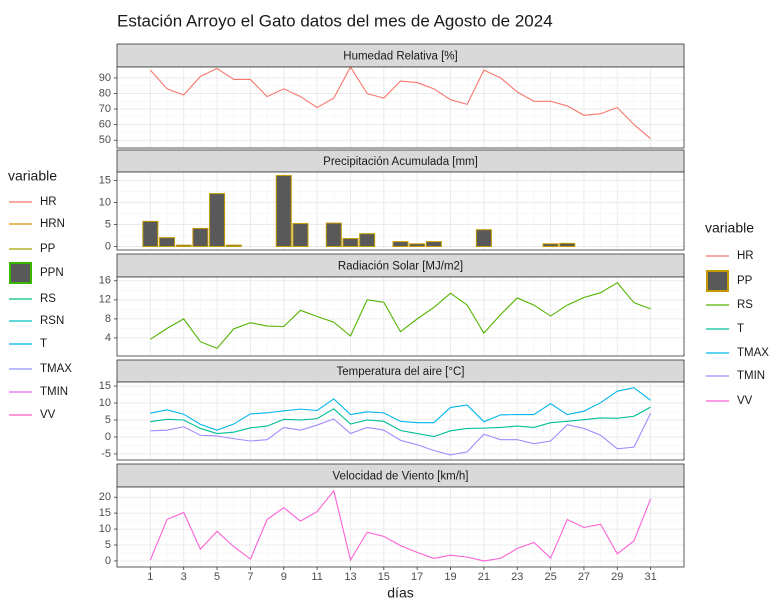 The image size is (772, 599). I want to click on y-tick-label: 12, so click(105, 300).